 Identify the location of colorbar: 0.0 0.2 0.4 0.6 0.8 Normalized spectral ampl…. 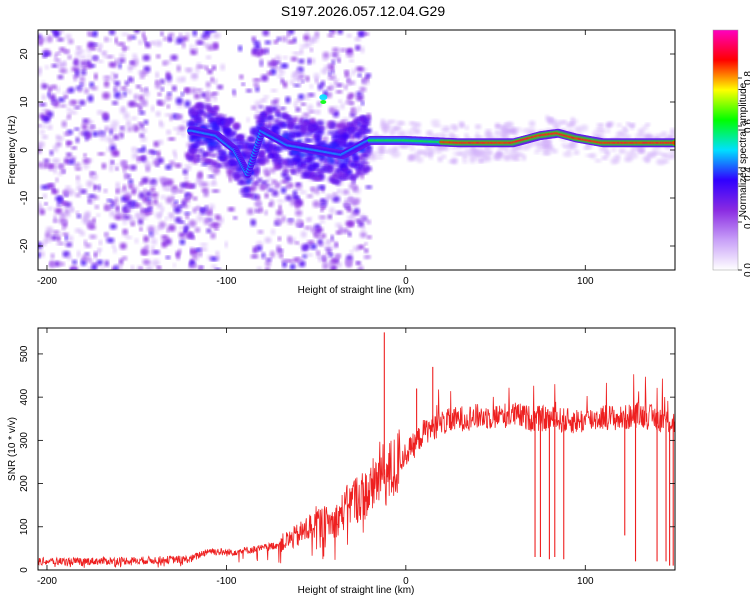
(731, 153).